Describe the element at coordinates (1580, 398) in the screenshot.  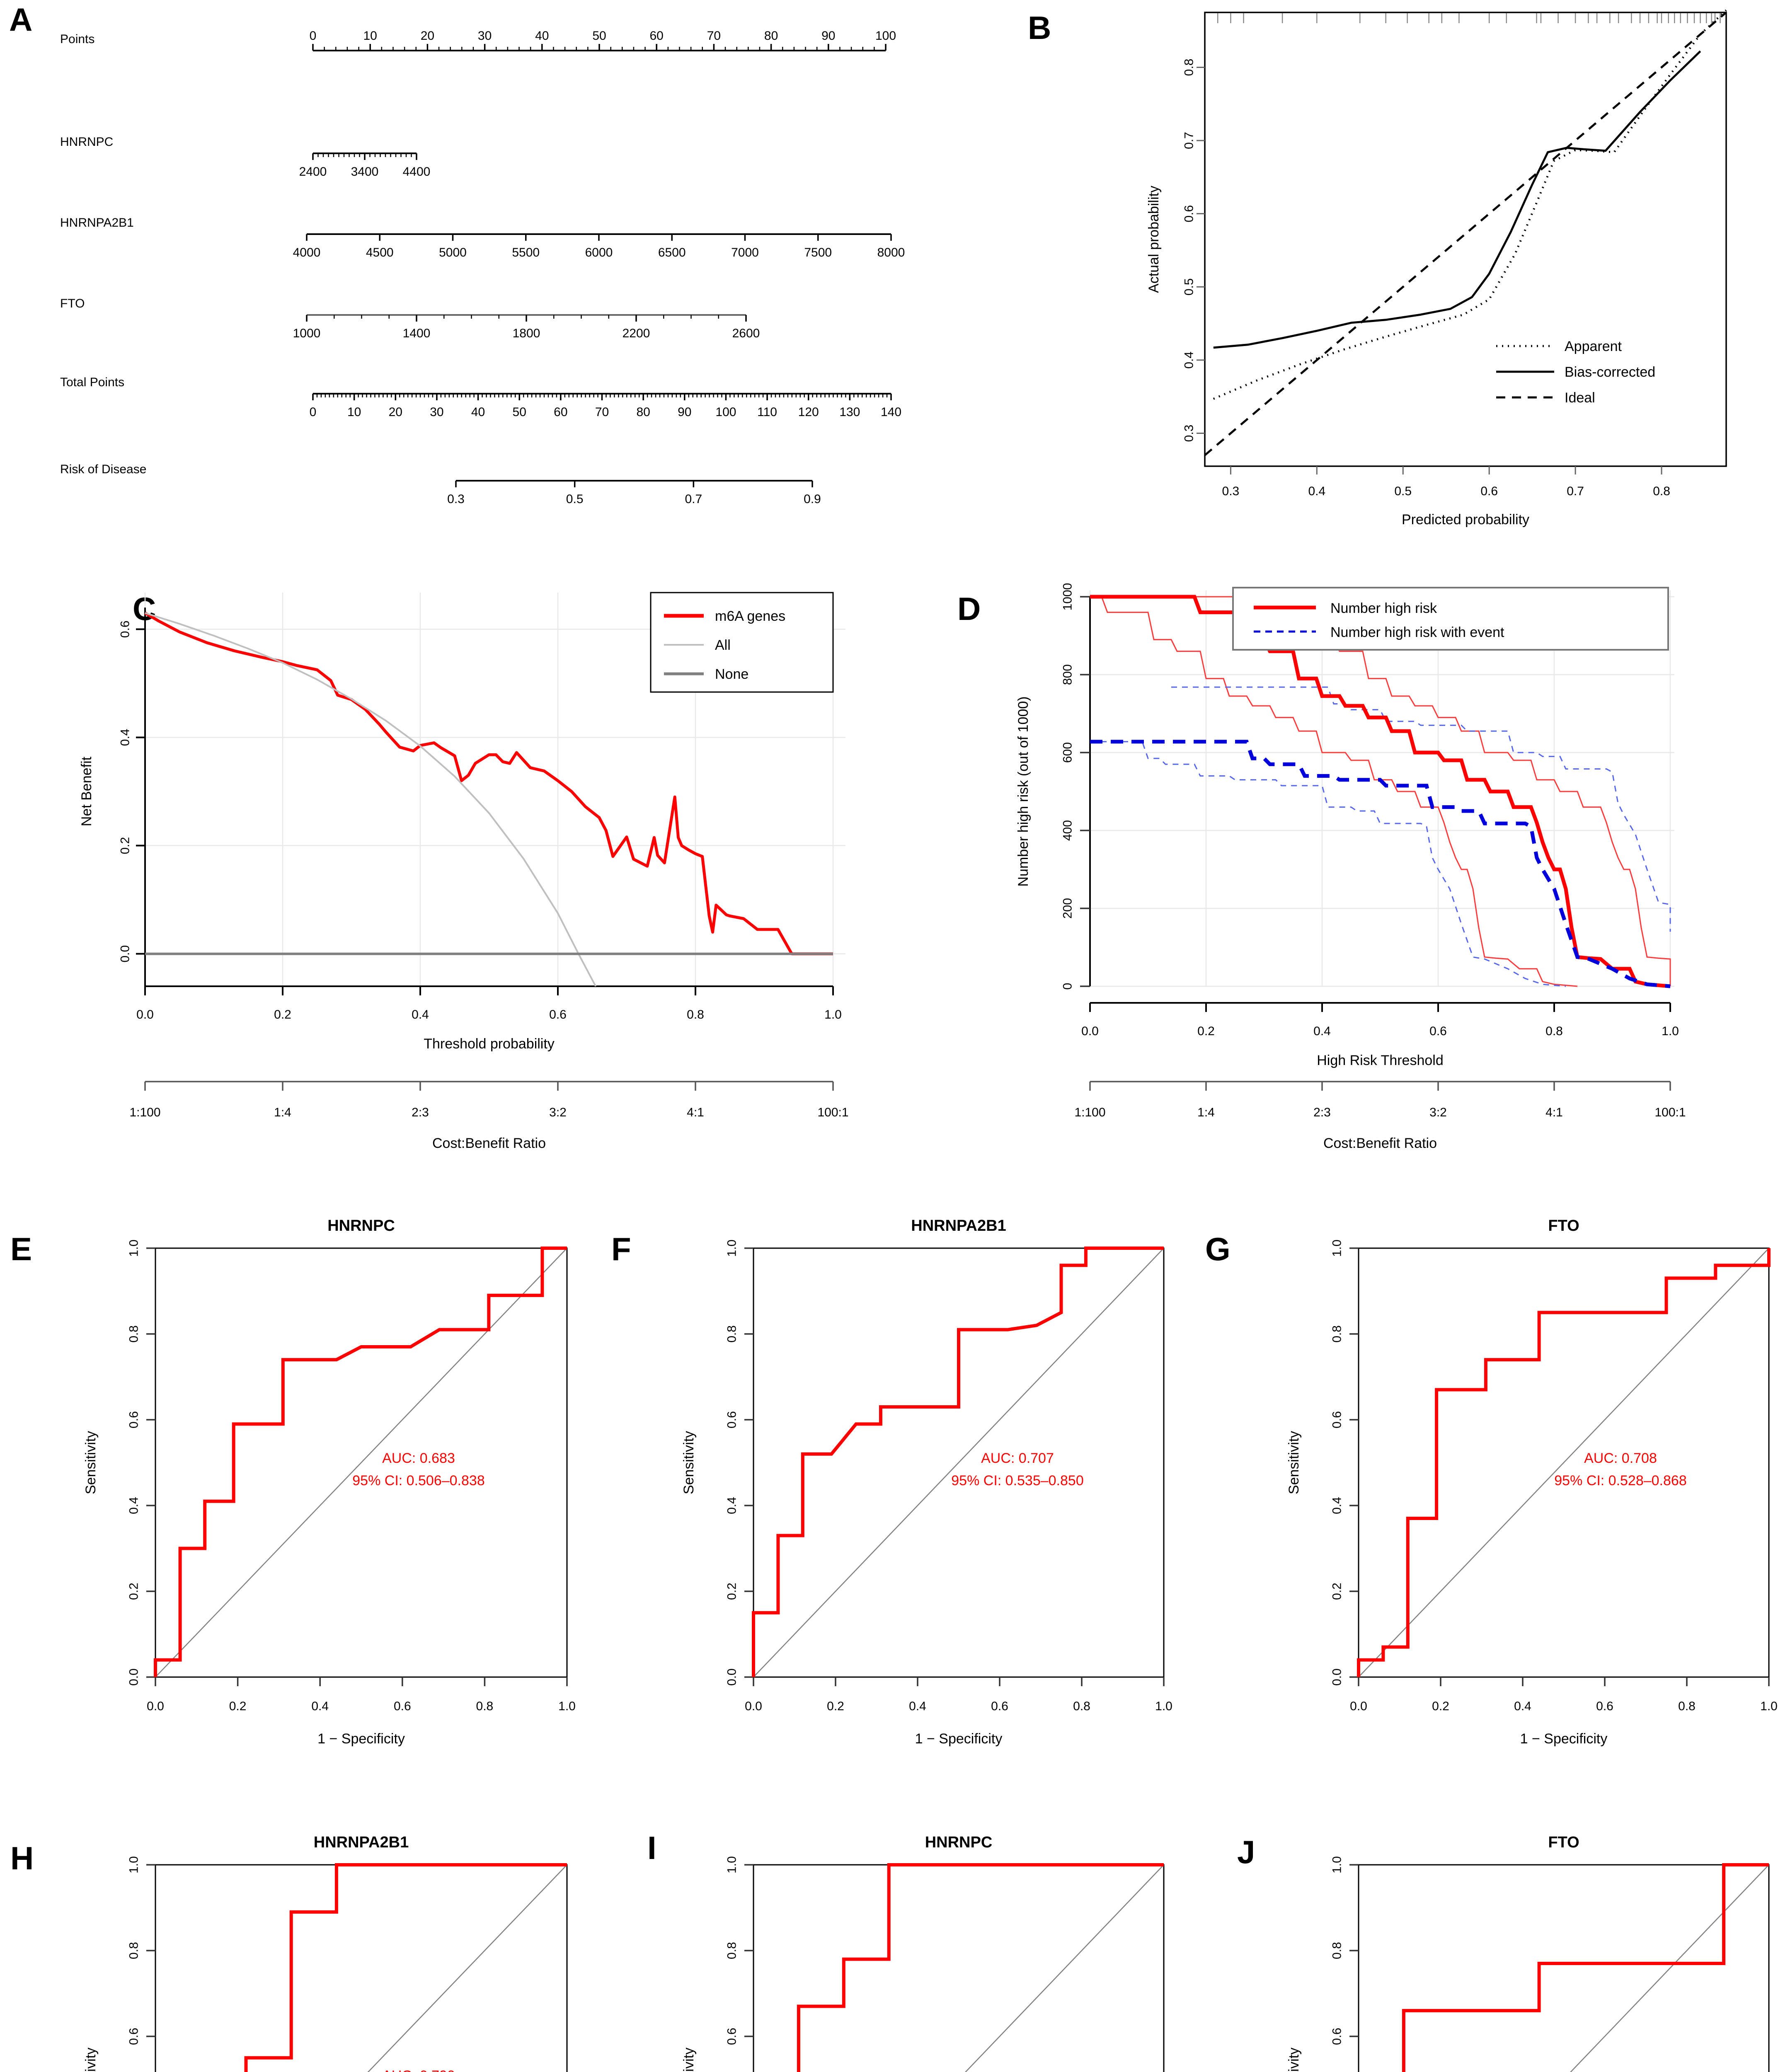
I see `legend-label: Ideal` at that location.